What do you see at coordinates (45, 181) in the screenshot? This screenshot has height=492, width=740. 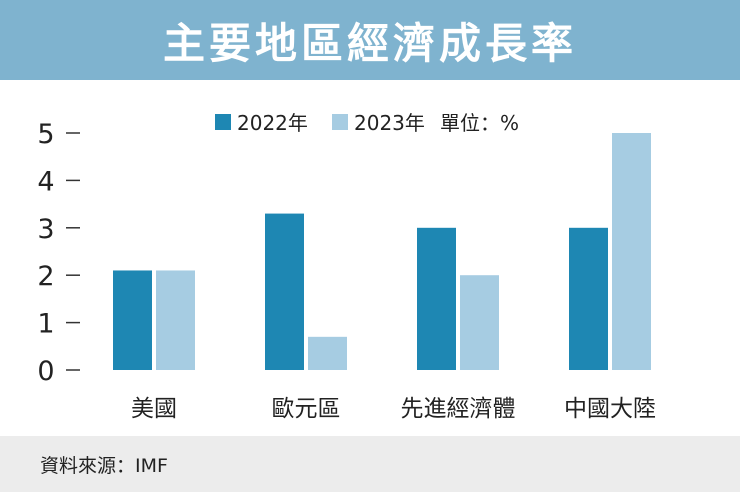 I see `y-tick-label: 4` at bounding box center [45, 181].